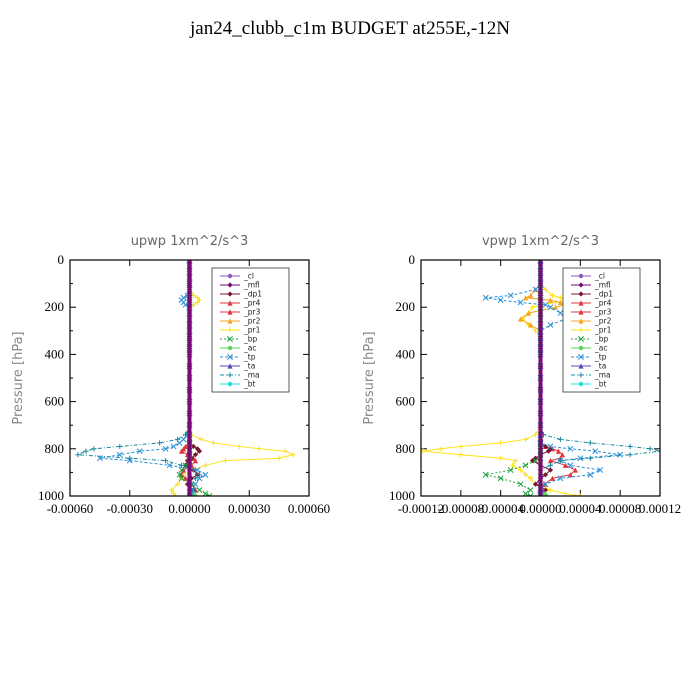  I want to click on legend-label-_dp1: _dp1, so click(252, 294).